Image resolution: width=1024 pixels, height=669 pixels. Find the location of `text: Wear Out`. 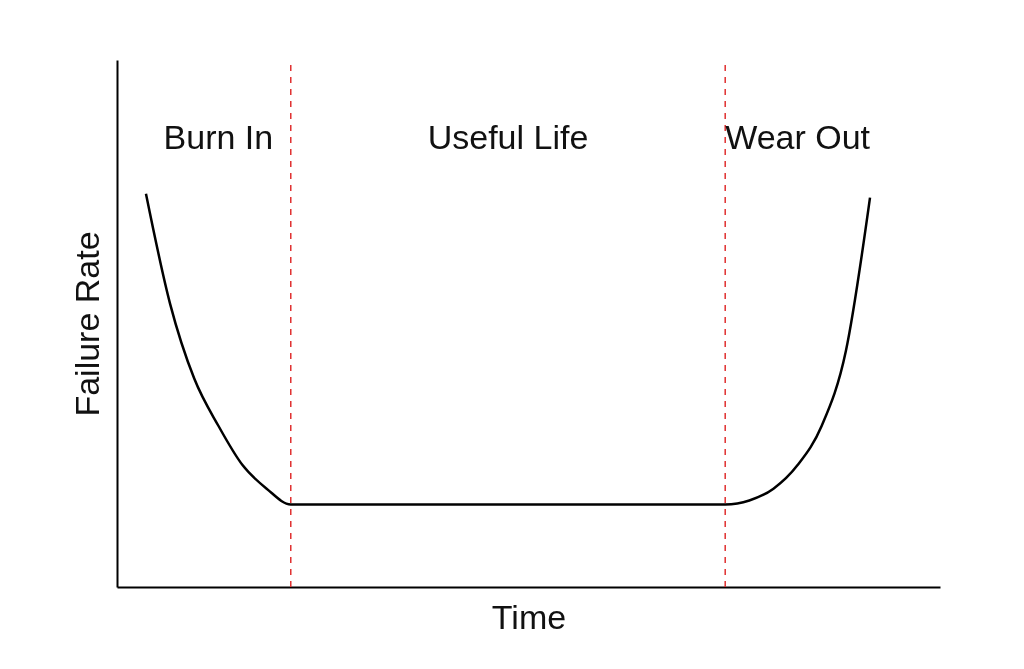

text: Wear Out is located at coordinates (798, 136).